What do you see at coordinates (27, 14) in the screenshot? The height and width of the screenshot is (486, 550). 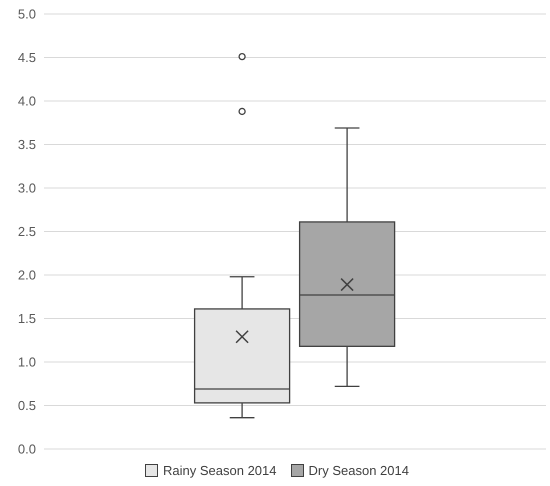 I see `y-tick-label: 5.0` at bounding box center [27, 14].